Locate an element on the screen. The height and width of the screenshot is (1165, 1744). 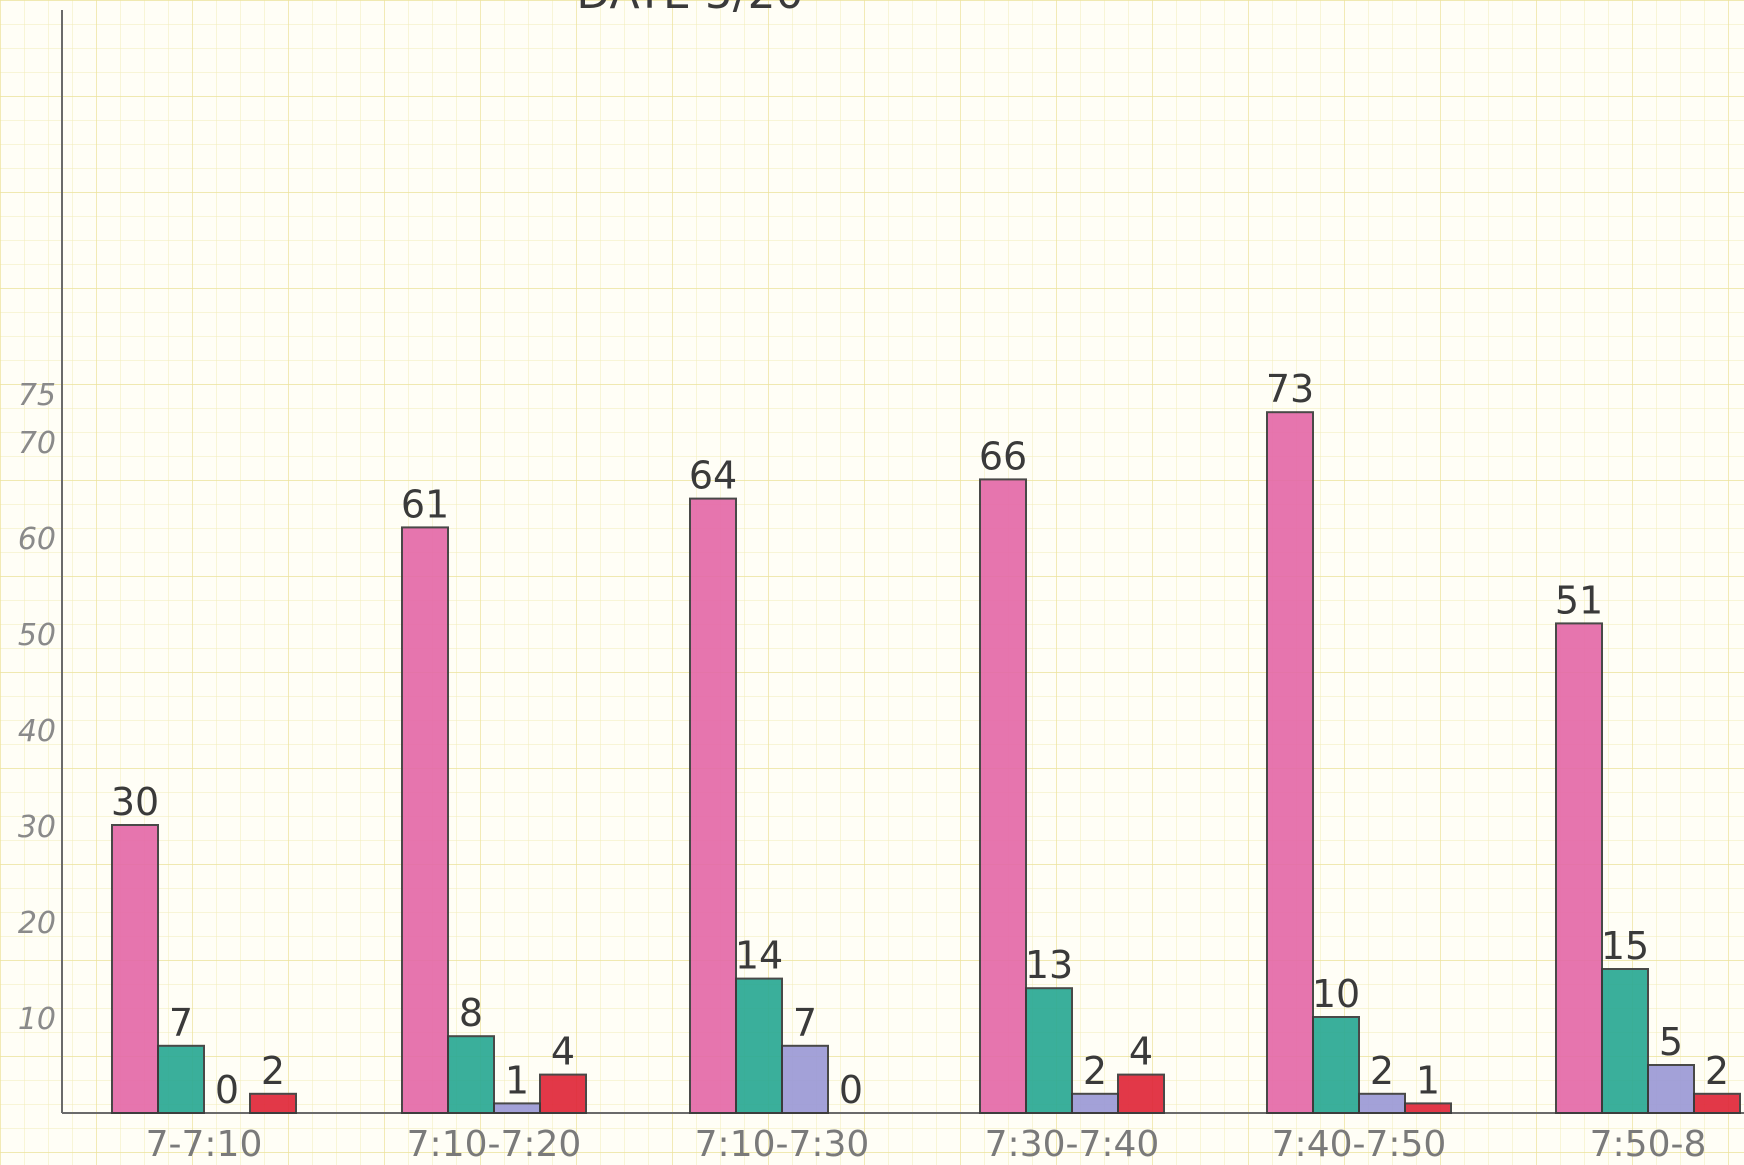
data-label: 8 is located at coordinates (471, 1013).